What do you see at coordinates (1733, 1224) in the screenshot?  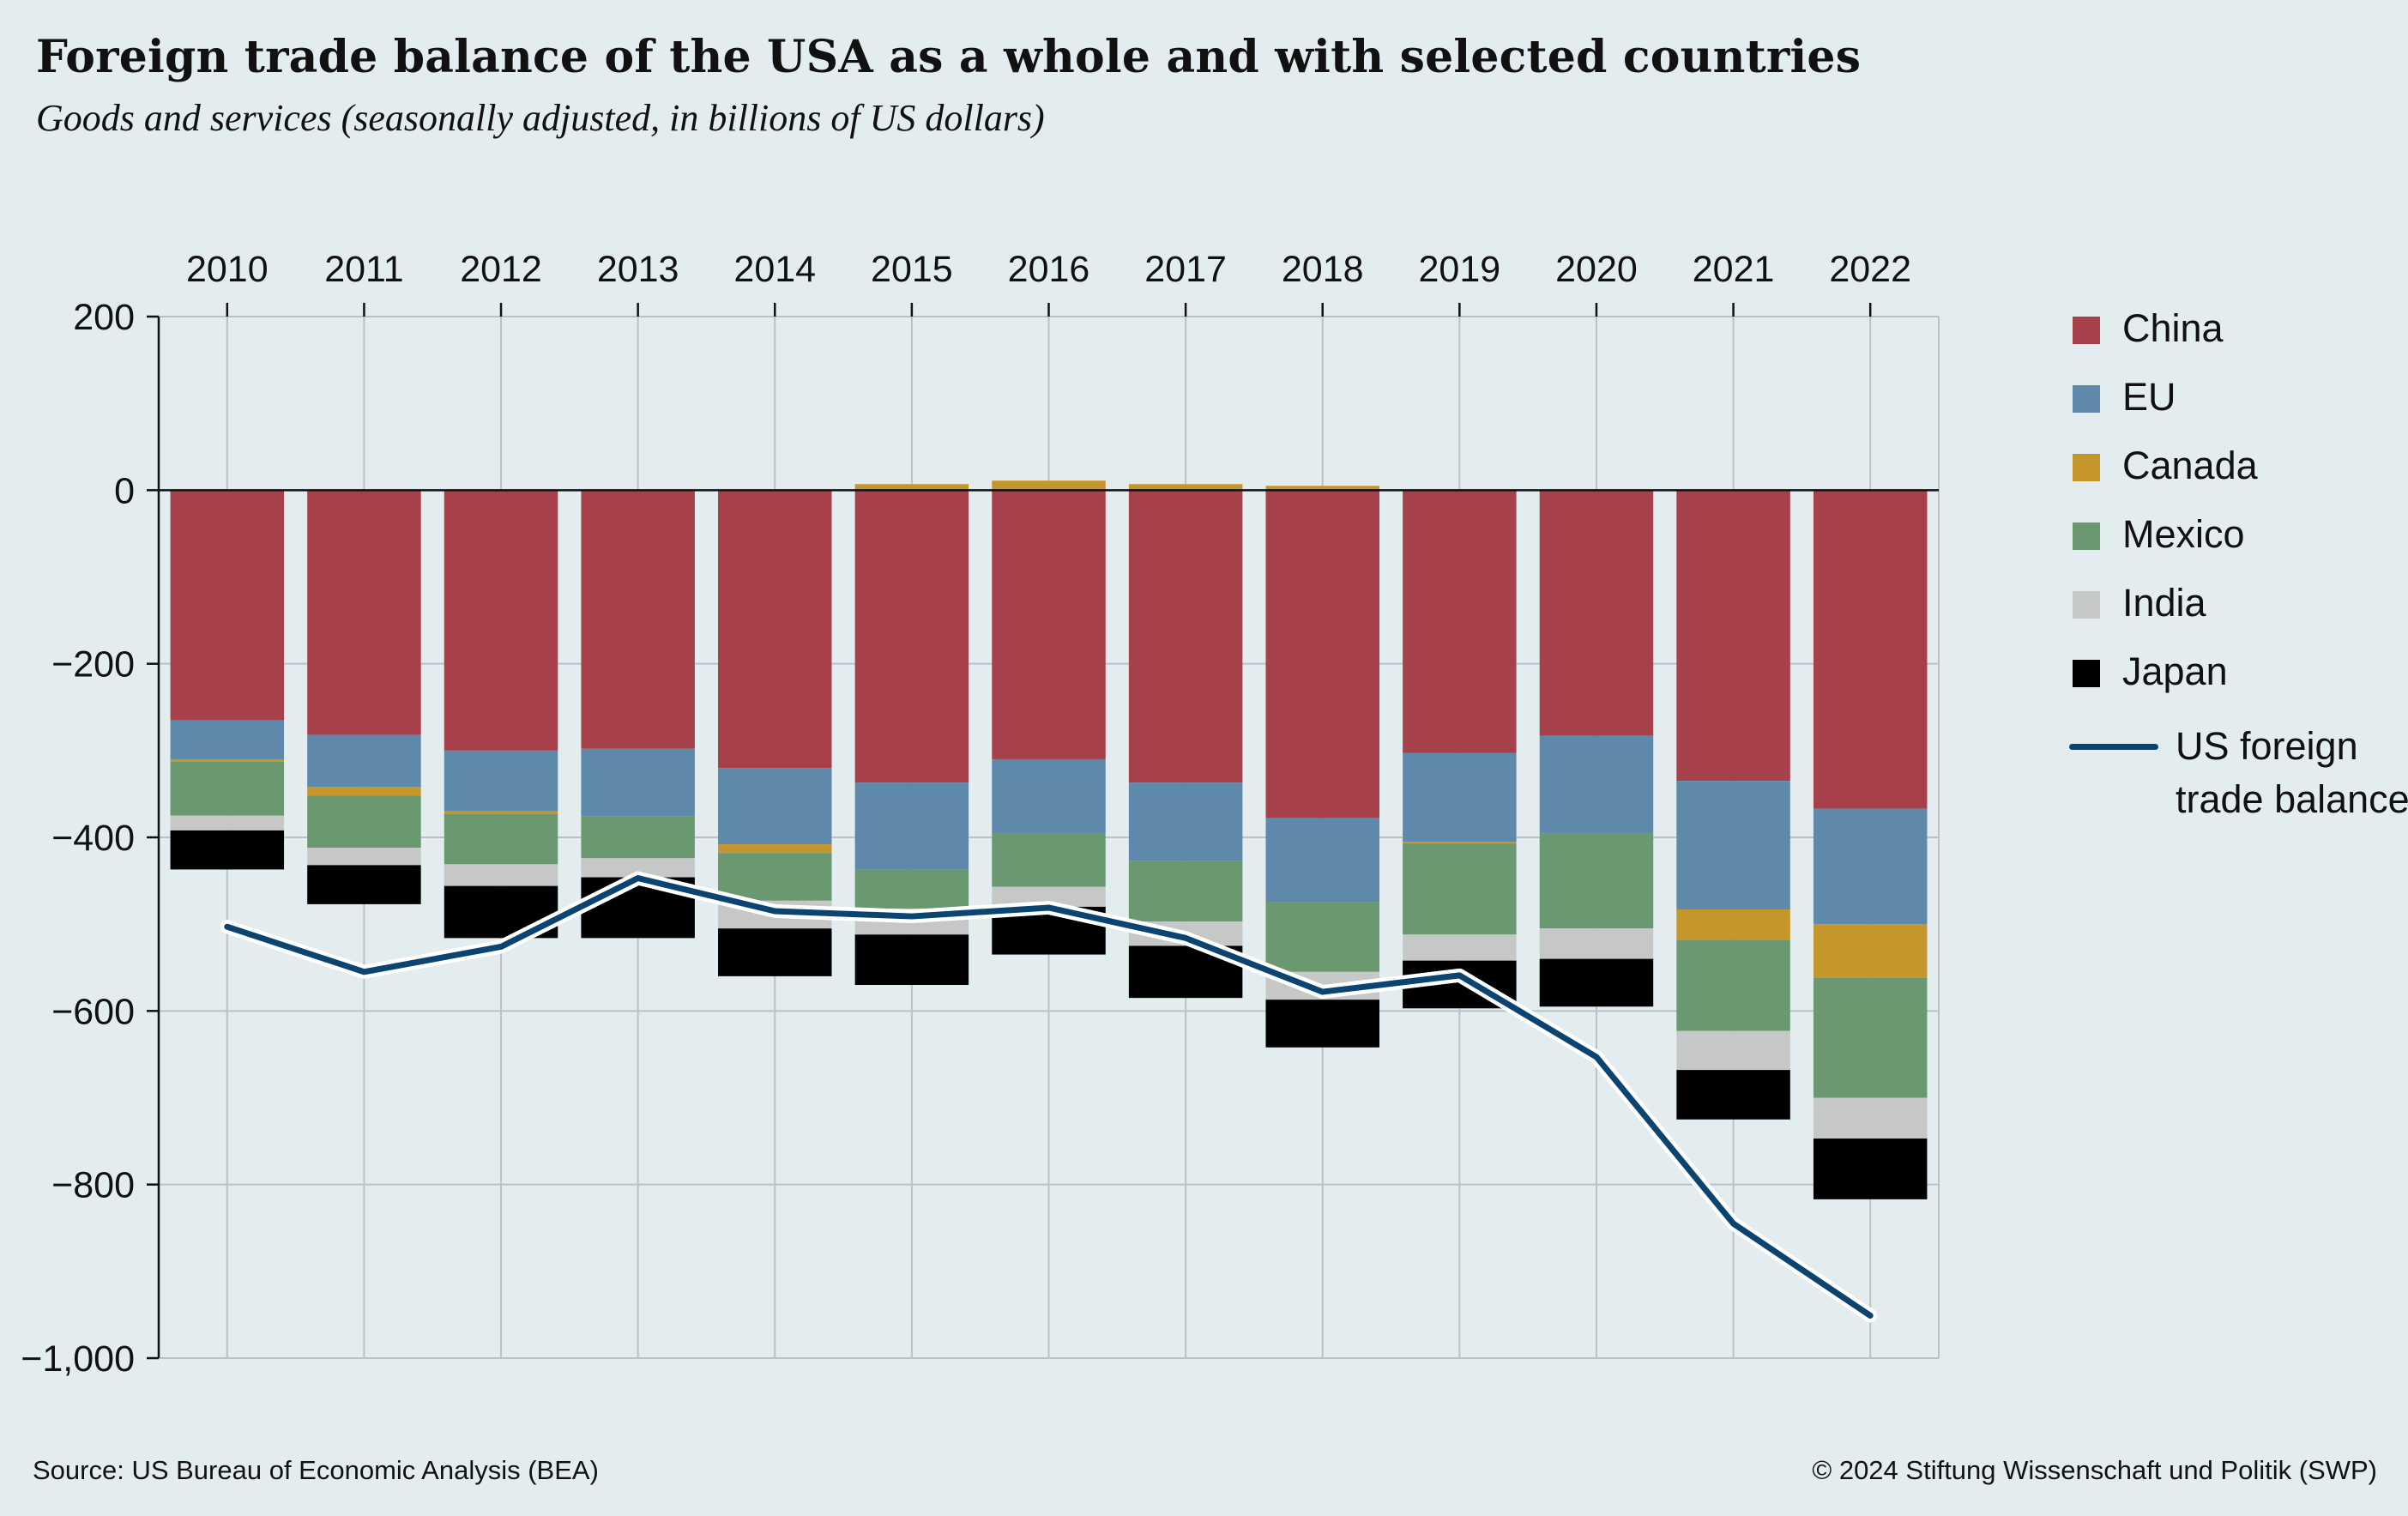 I see `trade-balance-point-2021` at bounding box center [1733, 1224].